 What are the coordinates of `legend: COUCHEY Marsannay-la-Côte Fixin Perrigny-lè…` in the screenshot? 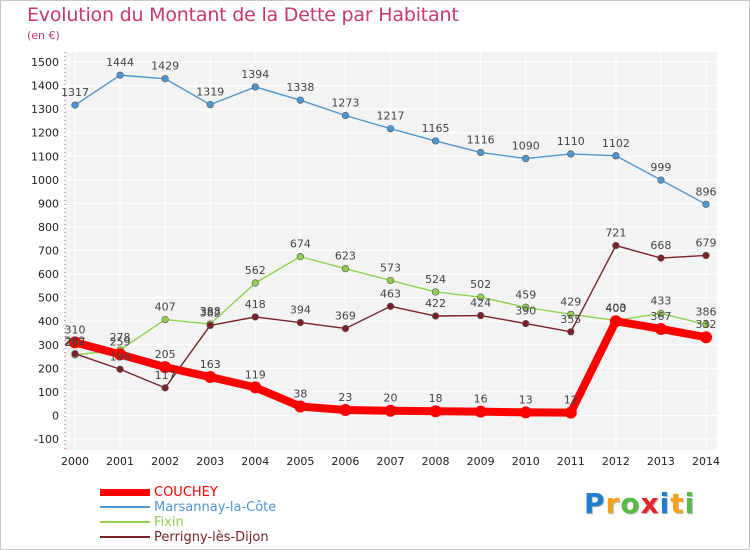 It's located at (230, 515).